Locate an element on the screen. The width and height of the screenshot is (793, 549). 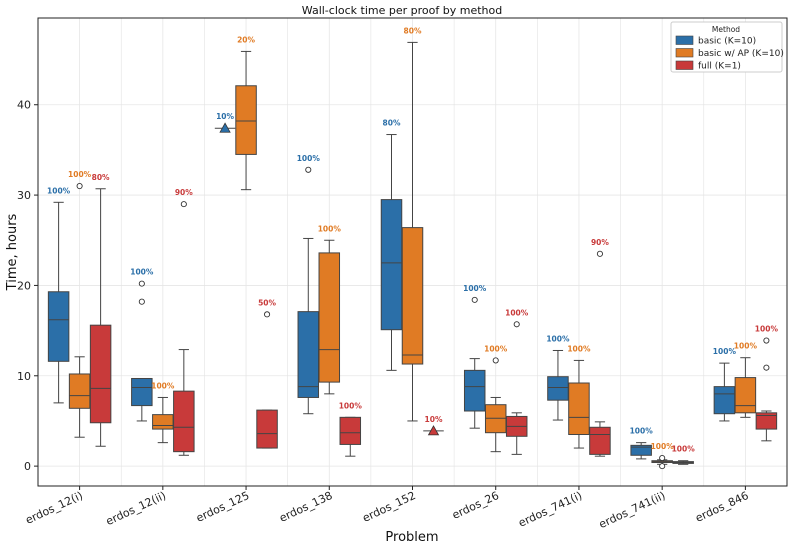
success-rate-label: 20% is located at coordinates (246, 39).